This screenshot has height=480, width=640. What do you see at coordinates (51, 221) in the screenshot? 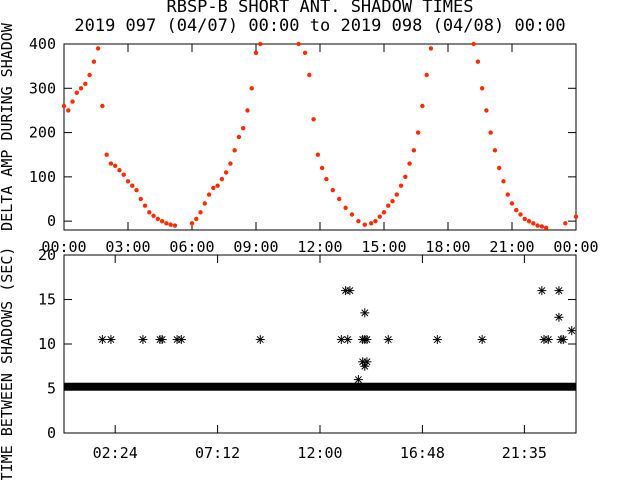
I see `y-tick-label: 0` at bounding box center [51, 221].